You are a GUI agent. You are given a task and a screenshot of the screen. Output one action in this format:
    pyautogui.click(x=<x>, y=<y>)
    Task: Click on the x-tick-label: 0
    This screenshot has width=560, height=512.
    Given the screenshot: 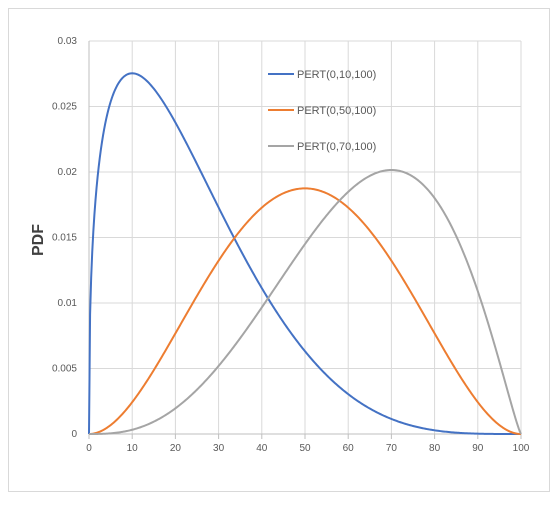 What is the action you would take?
    pyautogui.click(x=89, y=448)
    